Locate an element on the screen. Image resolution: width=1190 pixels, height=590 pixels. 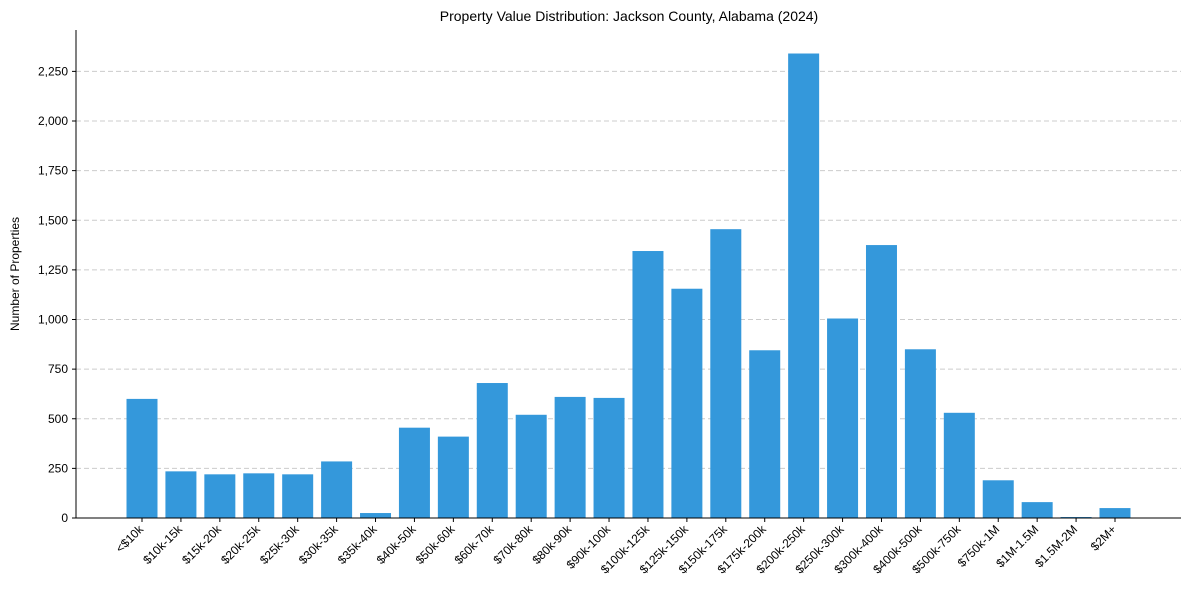
y-axis-label: Number of Properties is located at coordinates (15, 274).